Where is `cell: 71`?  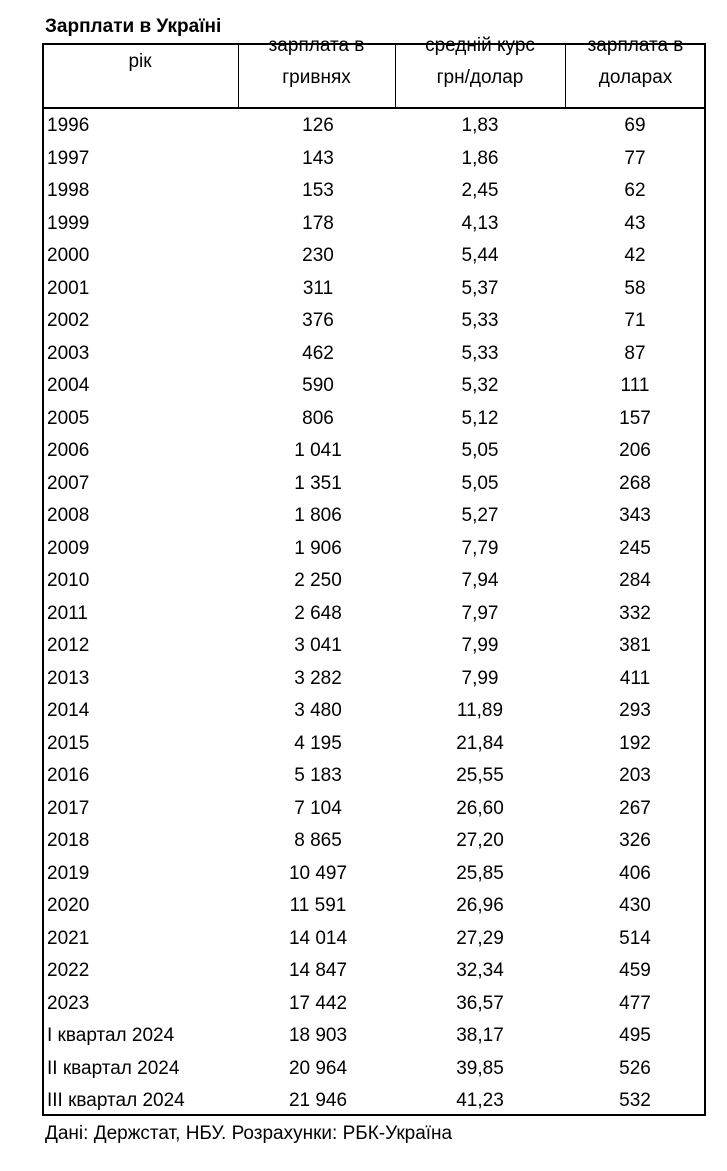 cell: 71 is located at coordinates (635, 320).